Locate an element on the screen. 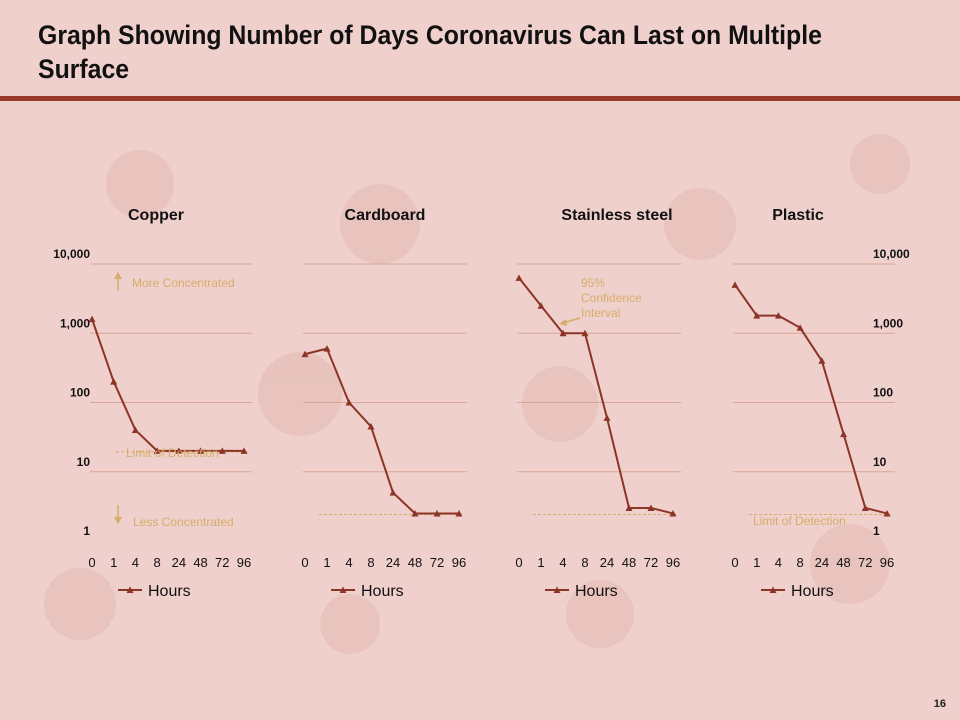 This screenshot has height=720, width=960. less-concentrated-arrowhead is located at coordinates (118, 520).